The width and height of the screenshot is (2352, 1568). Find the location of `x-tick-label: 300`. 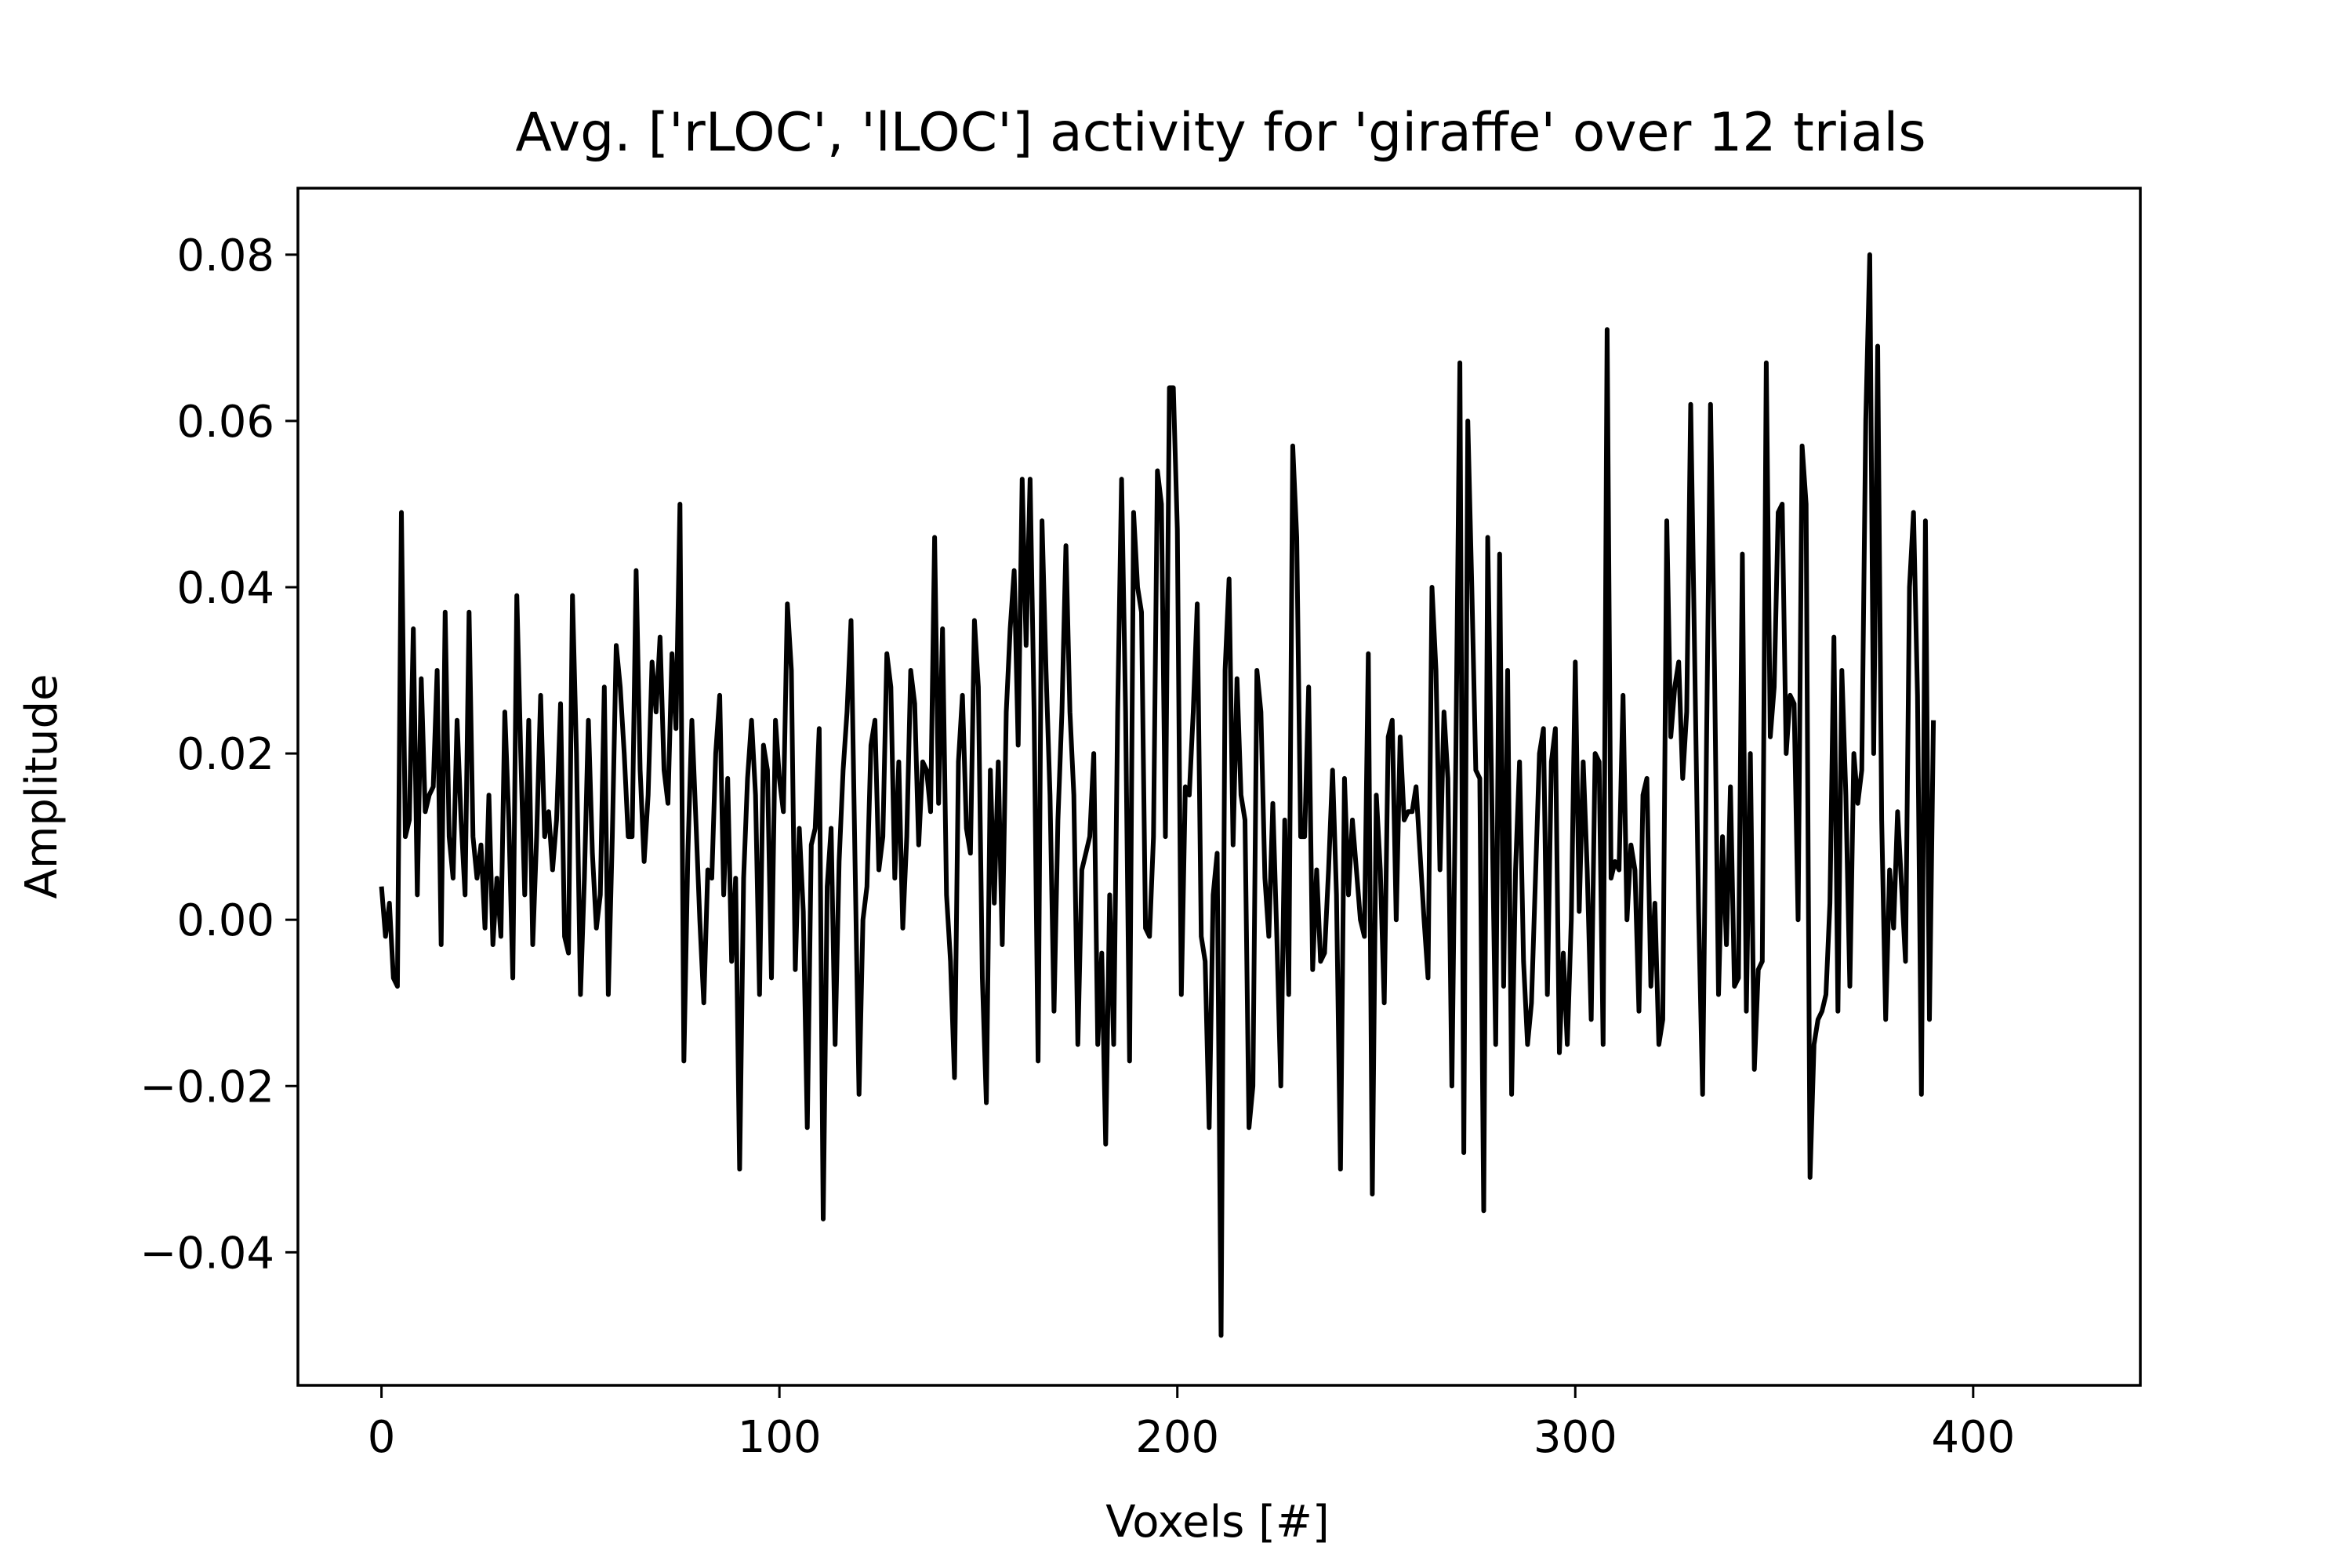

x-tick-label: 300 is located at coordinates (1575, 1437).